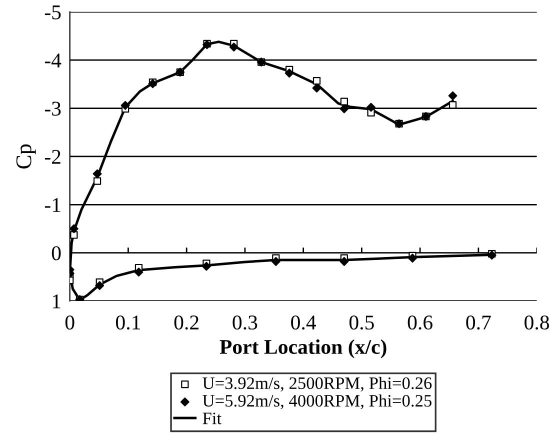  I want to click on y-tick-label: -4, so click(53, 61).